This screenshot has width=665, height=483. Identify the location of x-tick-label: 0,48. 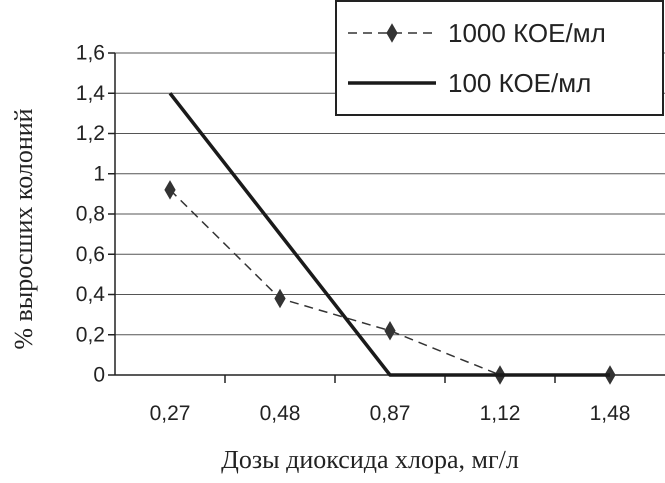
(280, 413).